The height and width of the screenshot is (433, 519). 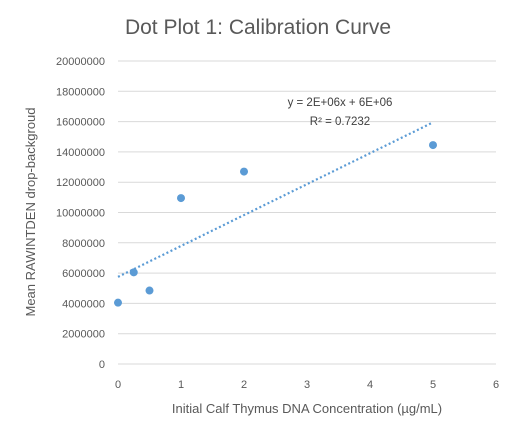 What do you see at coordinates (370, 385) in the screenshot?
I see `x-tick-label: 4` at bounding box center [370, 385].